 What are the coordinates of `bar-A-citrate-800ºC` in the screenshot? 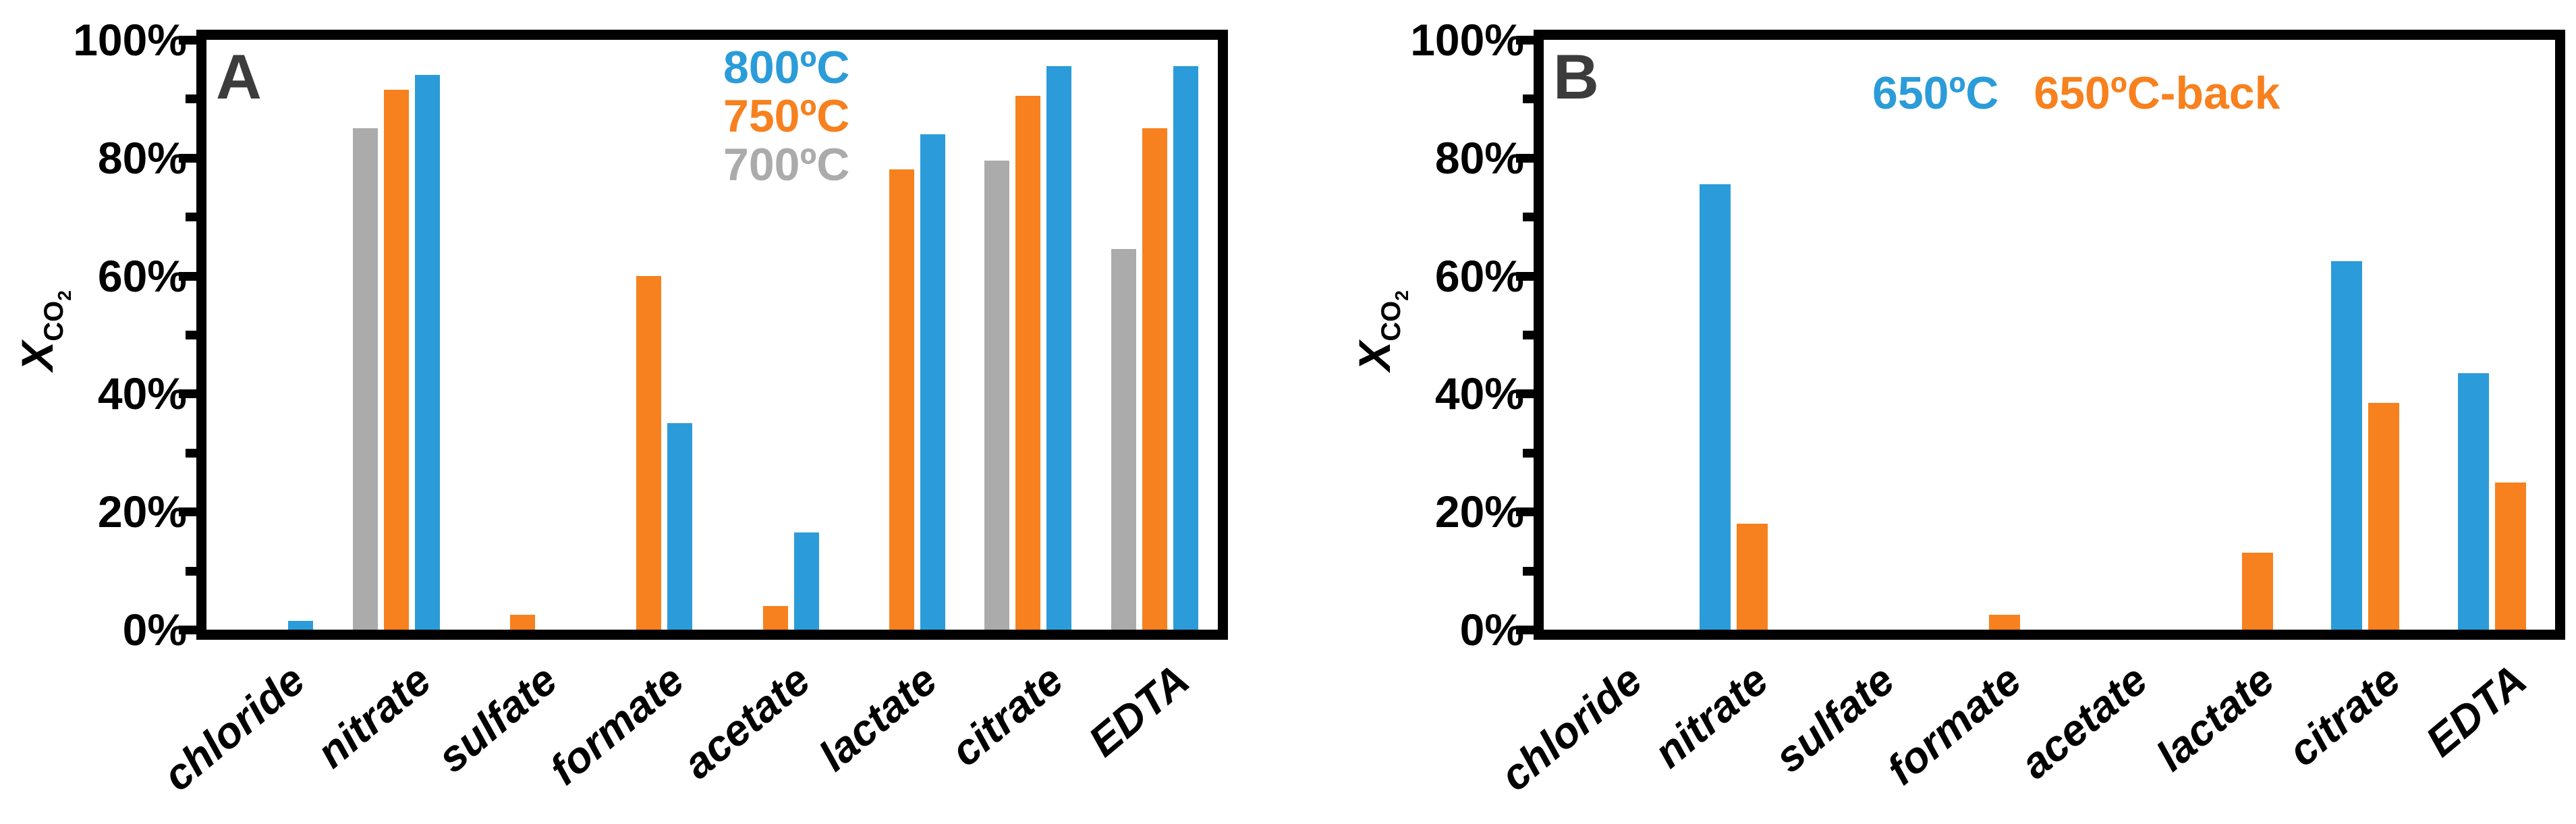 It's located at (1059, 348).